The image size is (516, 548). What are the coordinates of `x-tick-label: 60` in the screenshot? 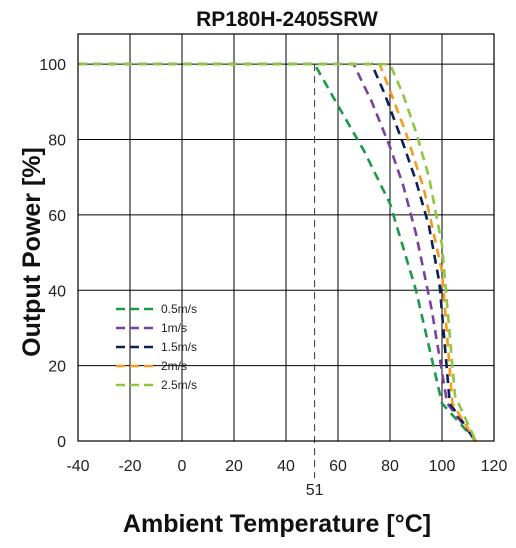 It's located at (338, 466).